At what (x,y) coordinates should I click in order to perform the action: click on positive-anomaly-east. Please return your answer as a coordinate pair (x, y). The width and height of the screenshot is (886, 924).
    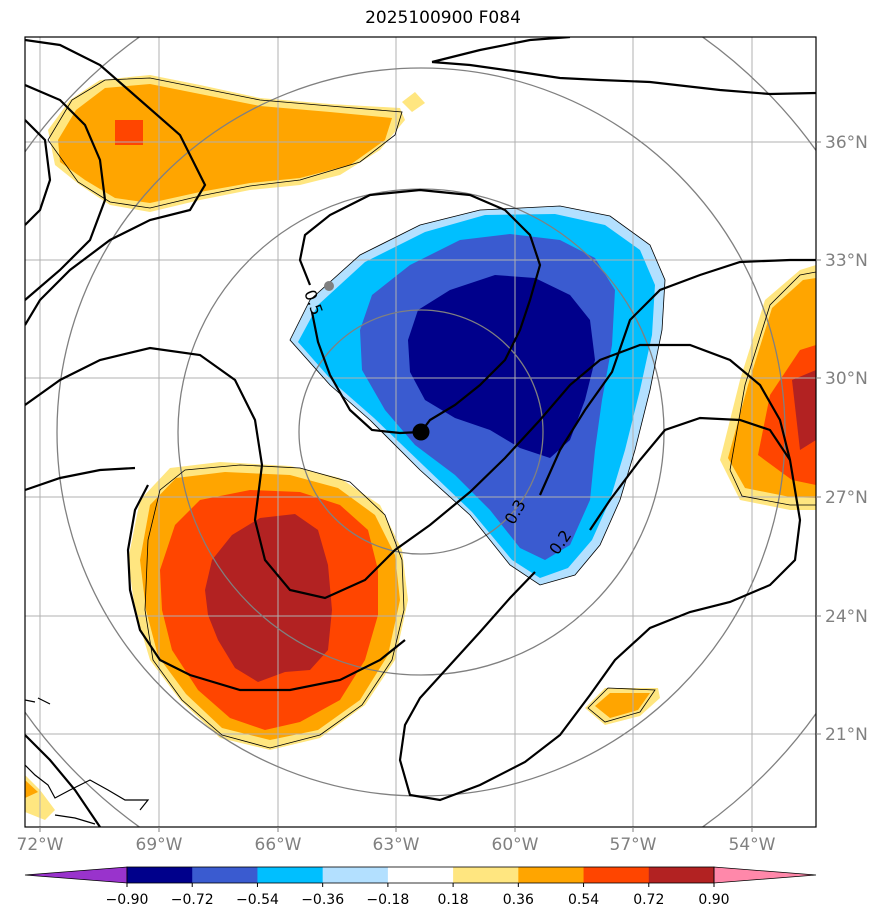
    Looking at the image, I should click on (768, 387).